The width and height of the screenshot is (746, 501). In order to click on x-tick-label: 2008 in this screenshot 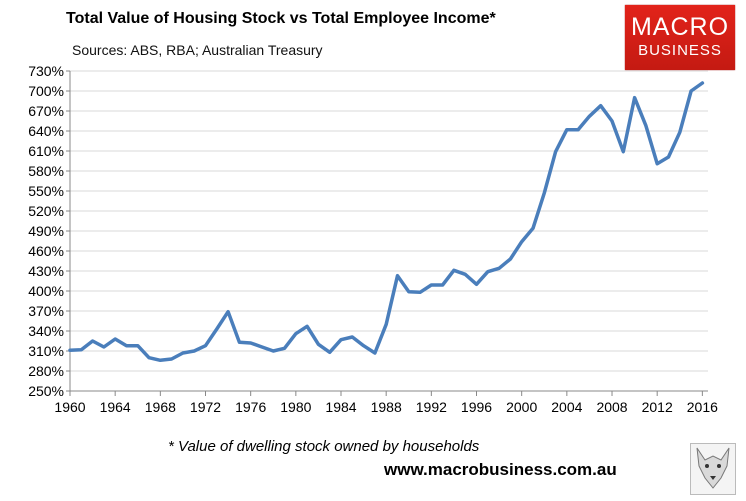, I will do `click(611, 407)`.